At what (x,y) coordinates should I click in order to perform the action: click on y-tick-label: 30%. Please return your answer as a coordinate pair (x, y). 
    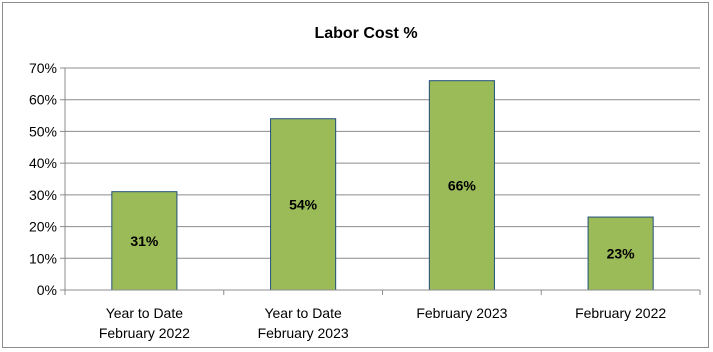
    Looking at the image, I should click on (43, 195).